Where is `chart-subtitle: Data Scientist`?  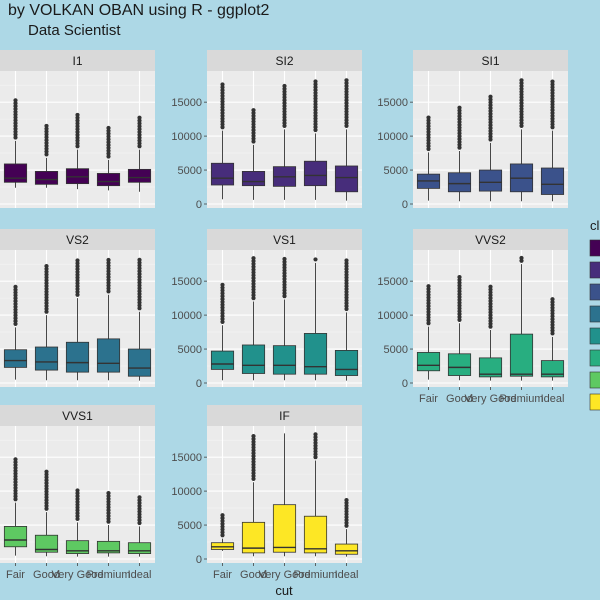
chart-subtitle: Data Scientist is located at coordinates (74, 30).